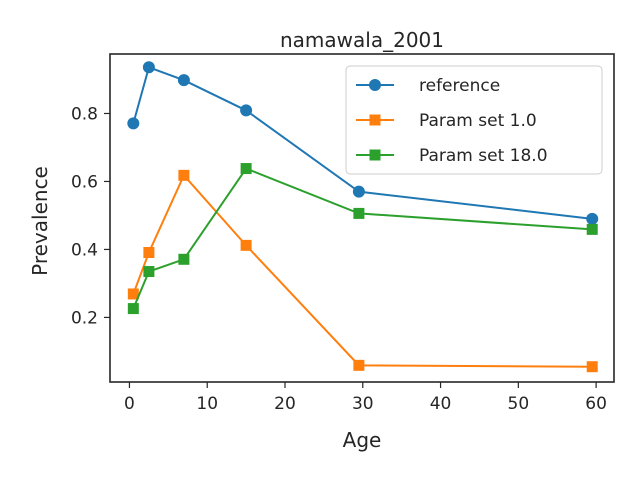 The image size is (640, 480). Describe the element at coordinates (285, 404) in the screenshot. I see `x-tick-label-2: 20` at that location.